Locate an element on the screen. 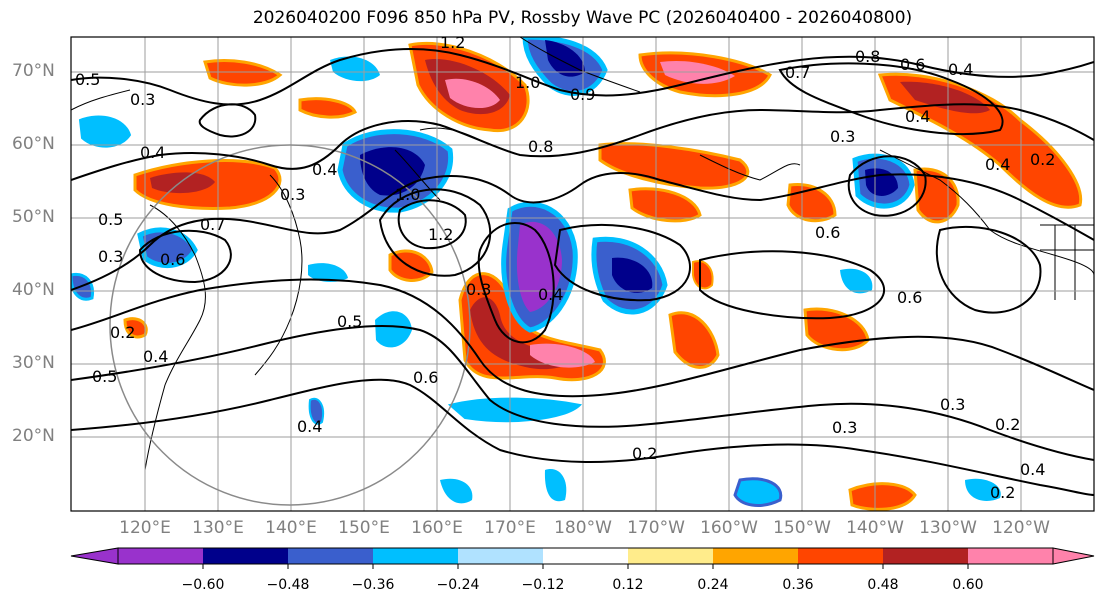 The width and height of the screenshot is (1105, 604). colorbar-tick-label: −0.48 is located at coordinates (288, 585).